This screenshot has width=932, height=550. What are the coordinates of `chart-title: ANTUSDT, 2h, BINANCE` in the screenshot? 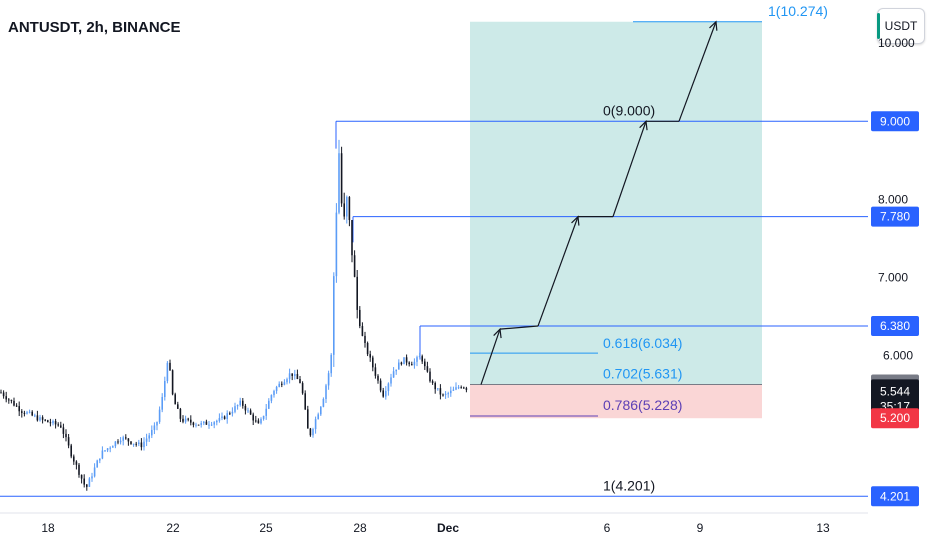 It's located at (94, 27).